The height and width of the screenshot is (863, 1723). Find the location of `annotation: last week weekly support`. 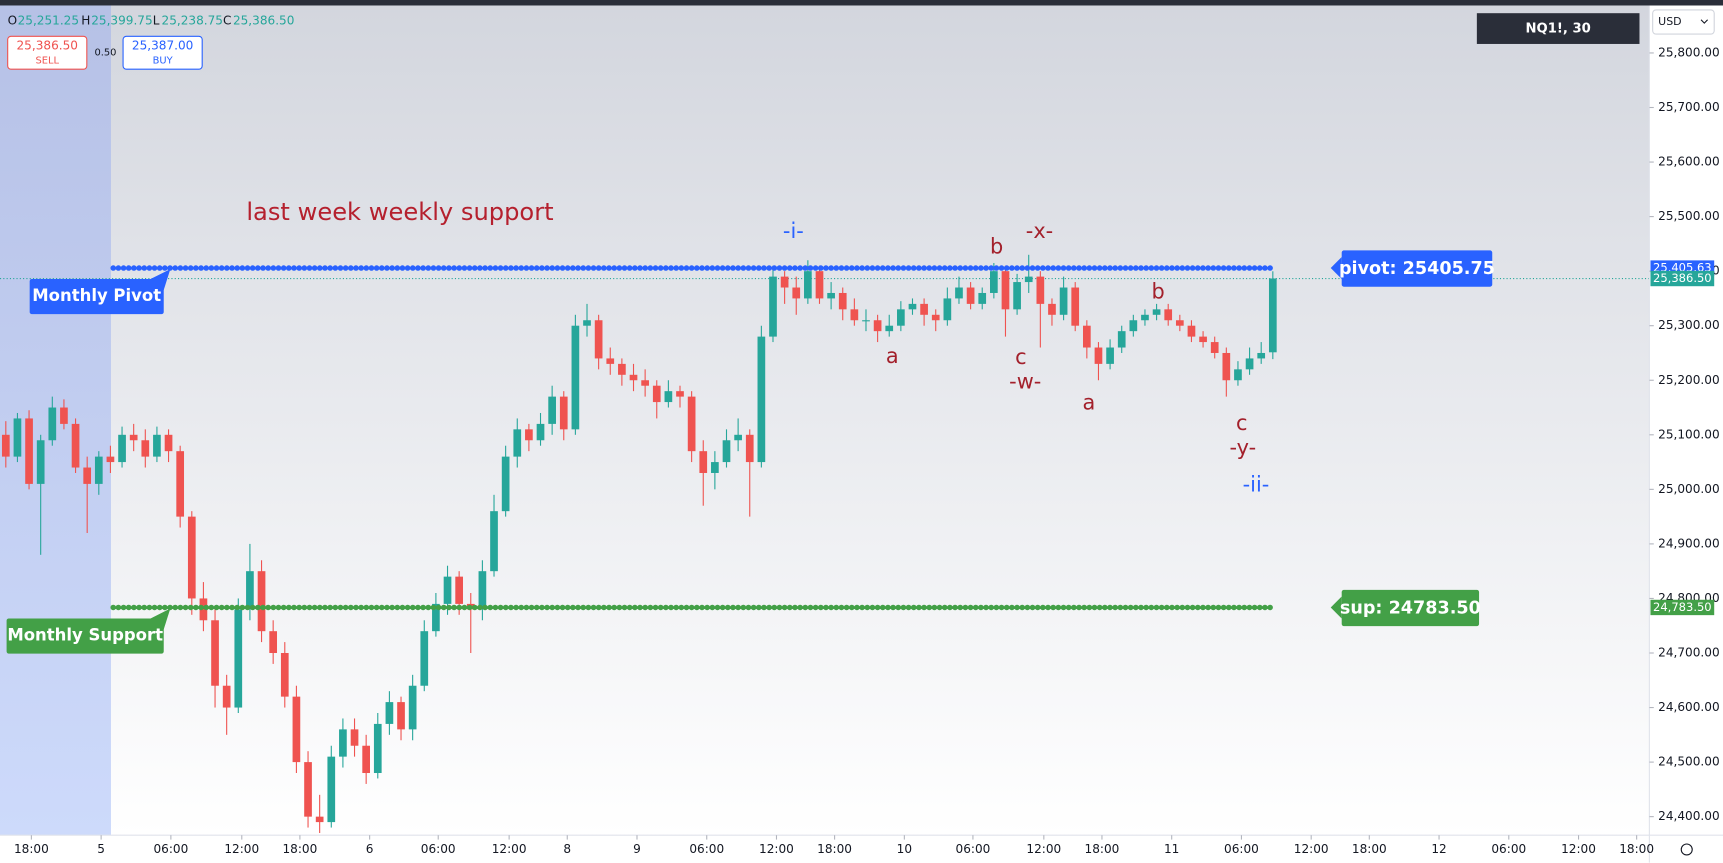

annotation: last week weekly support is located at coordinates (399, 212).